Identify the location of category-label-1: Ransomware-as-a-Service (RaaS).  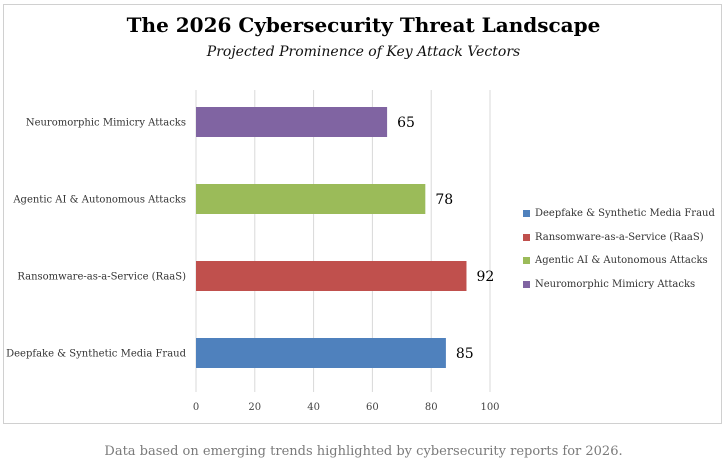
(101, 277).